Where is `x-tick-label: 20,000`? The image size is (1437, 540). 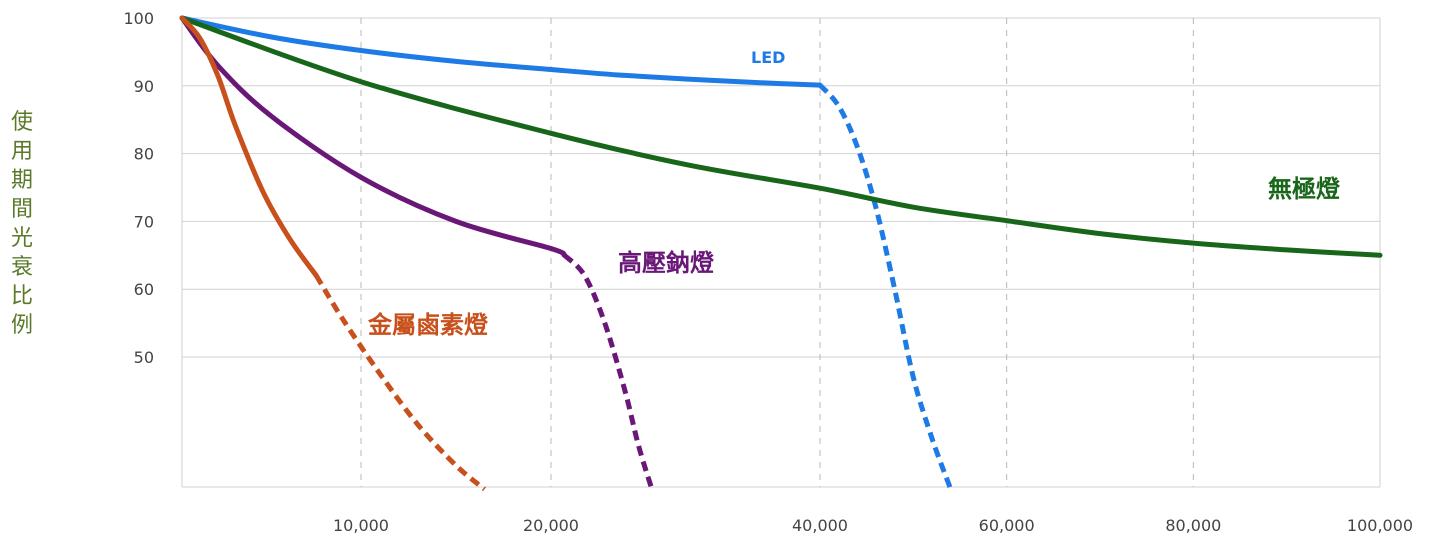 x-tick-label: 20,000 is located at coordinates (551, 525).